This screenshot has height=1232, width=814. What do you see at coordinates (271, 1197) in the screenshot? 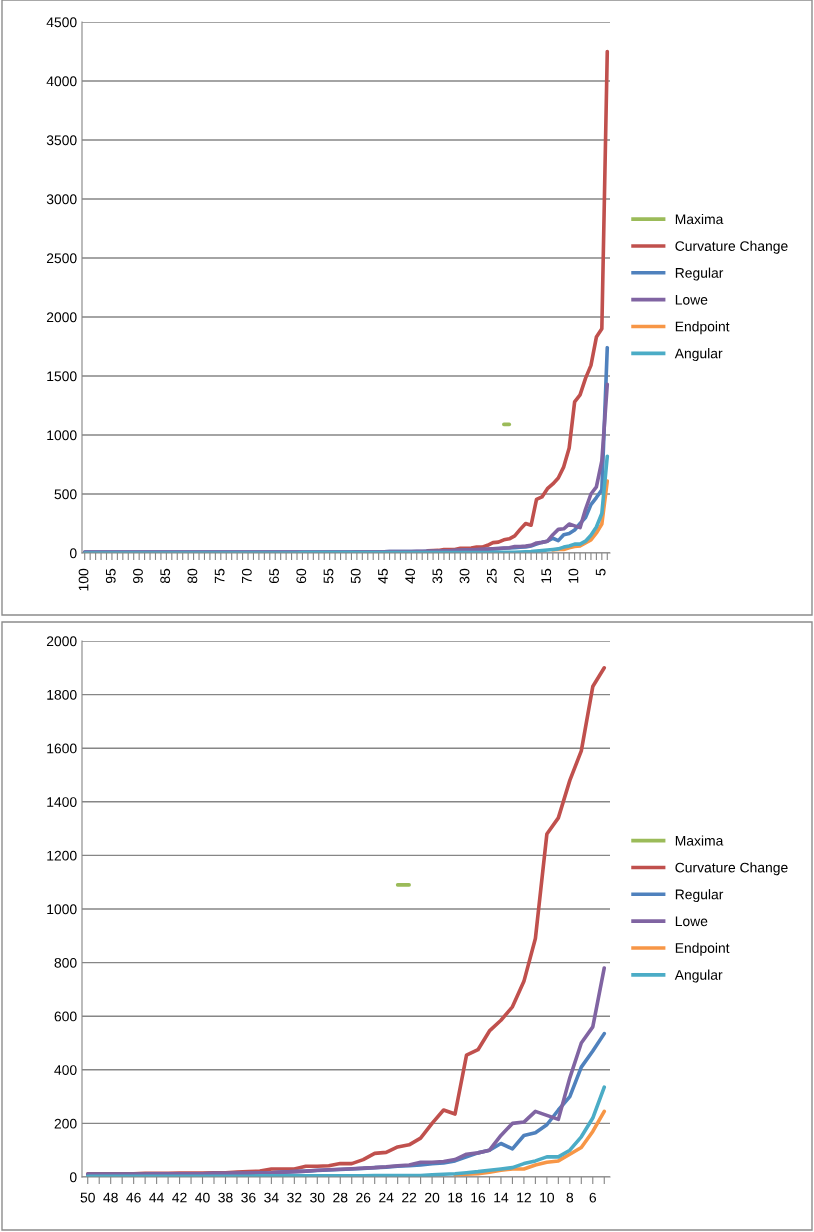
I see `x-tick-label: 34` at bounding box center [271, 1197].